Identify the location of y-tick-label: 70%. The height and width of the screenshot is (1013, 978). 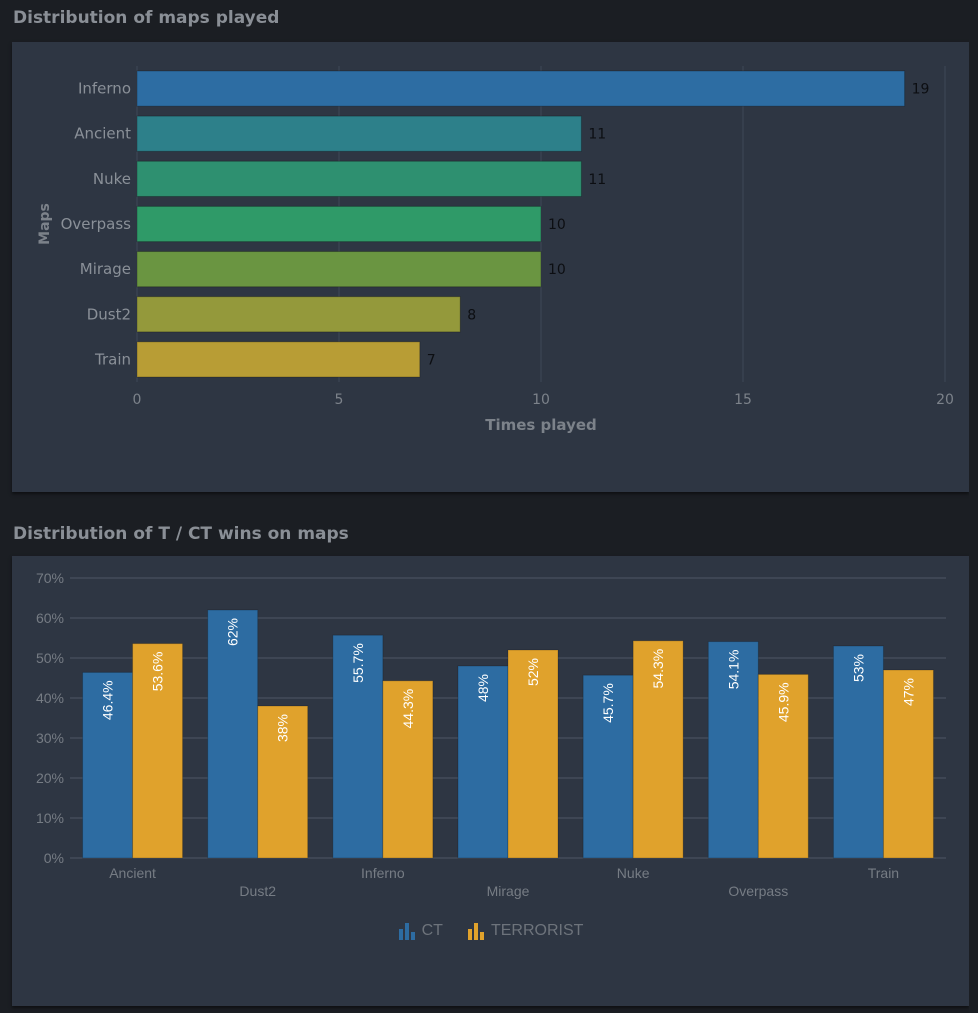
(50, 578).